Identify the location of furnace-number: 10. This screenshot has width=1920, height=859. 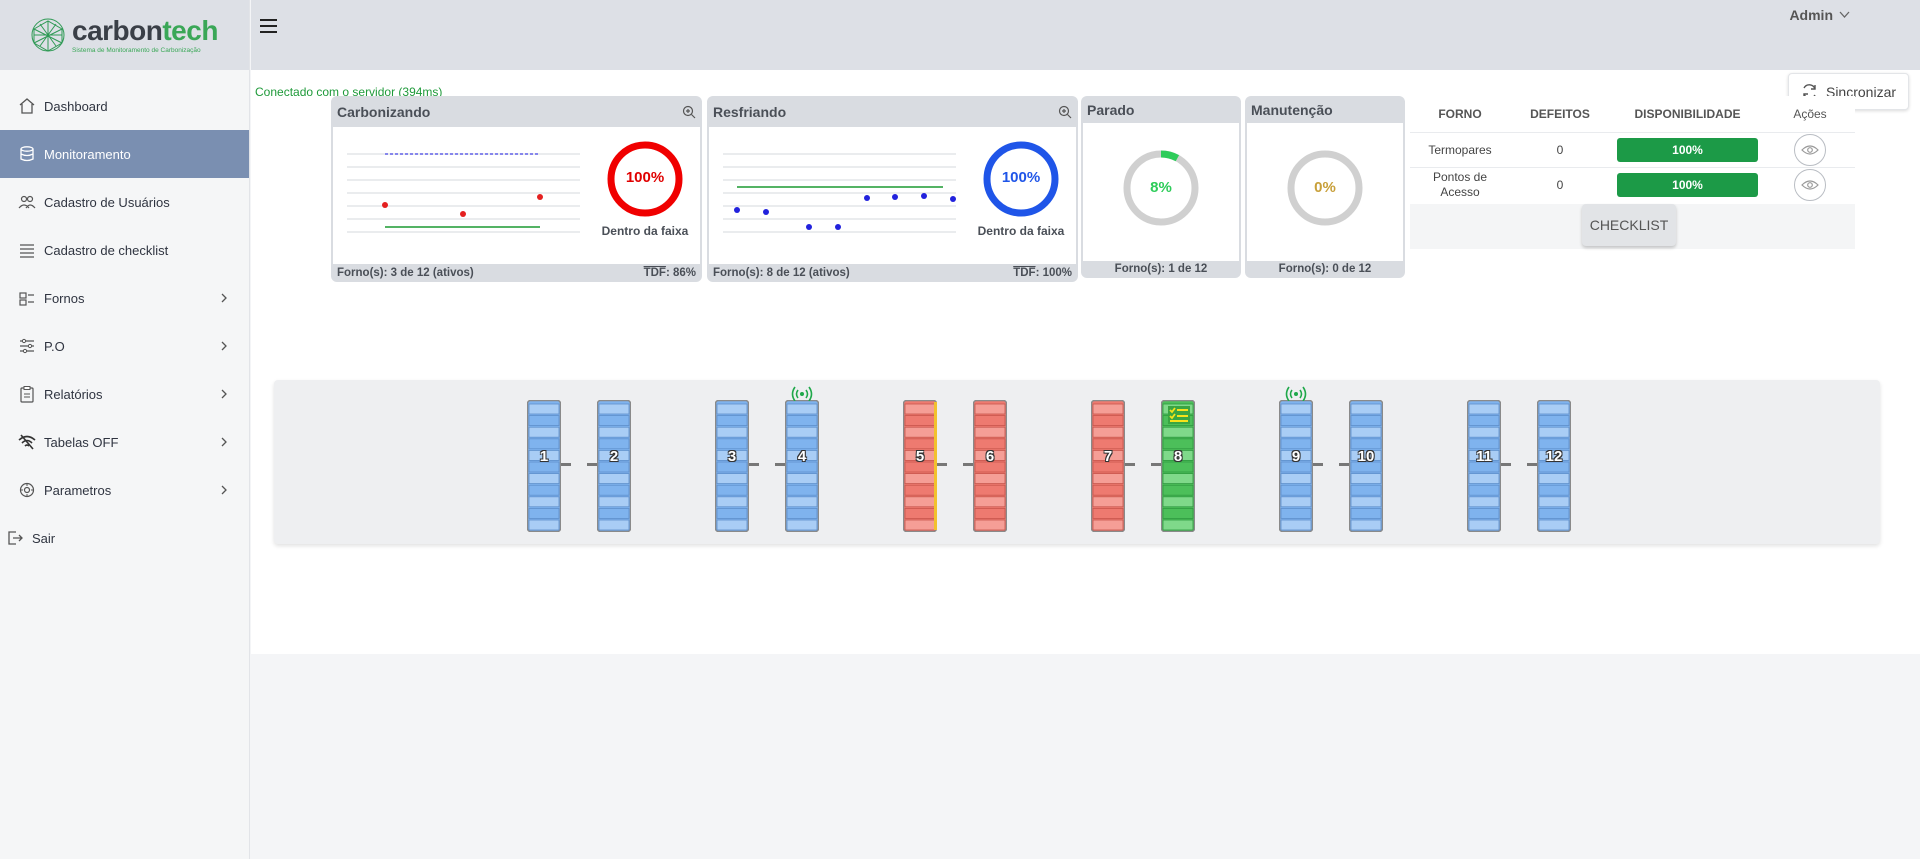
(1366, 456).